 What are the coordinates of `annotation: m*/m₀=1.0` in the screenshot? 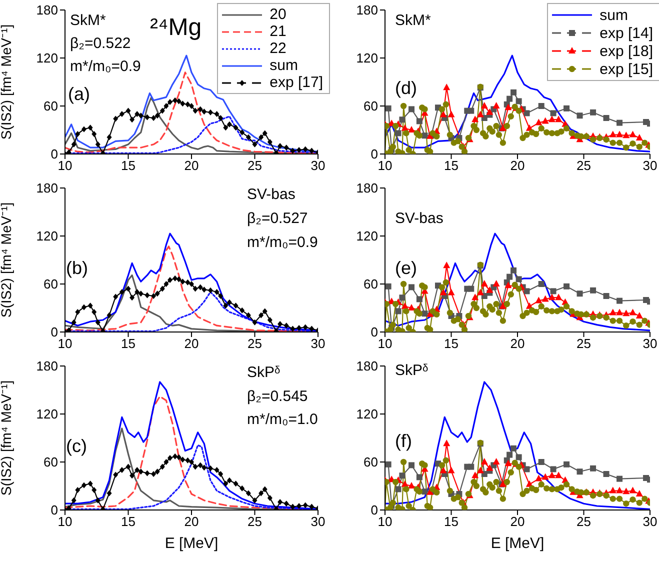 It's located at (282, 420).